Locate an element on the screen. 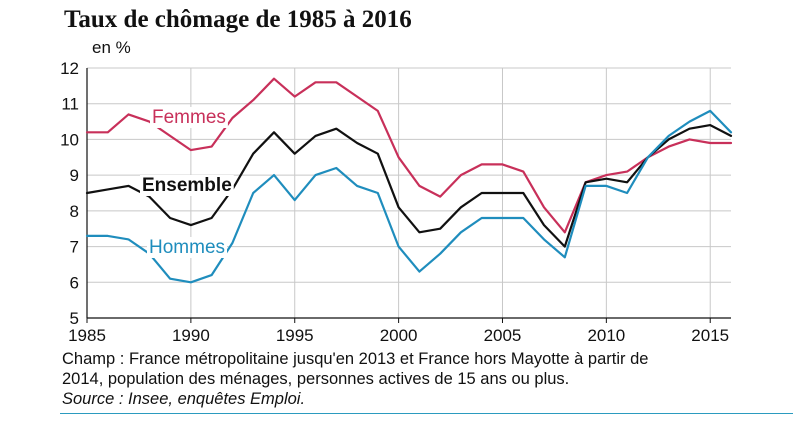  x-tick-label: 1995 is located at coordinates (295, 335).